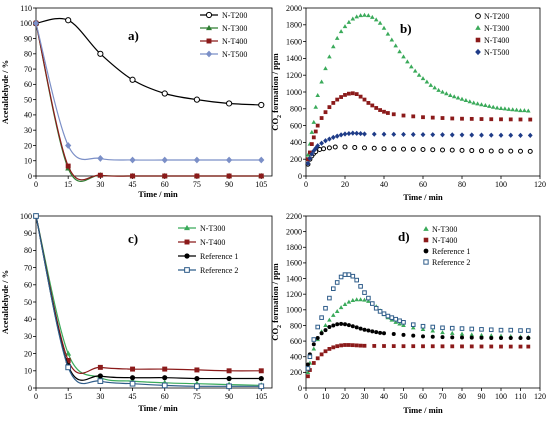  Describe the element at coordinates (28, 250) in the screenshot. I see `y-tick-label: 80` at that location.